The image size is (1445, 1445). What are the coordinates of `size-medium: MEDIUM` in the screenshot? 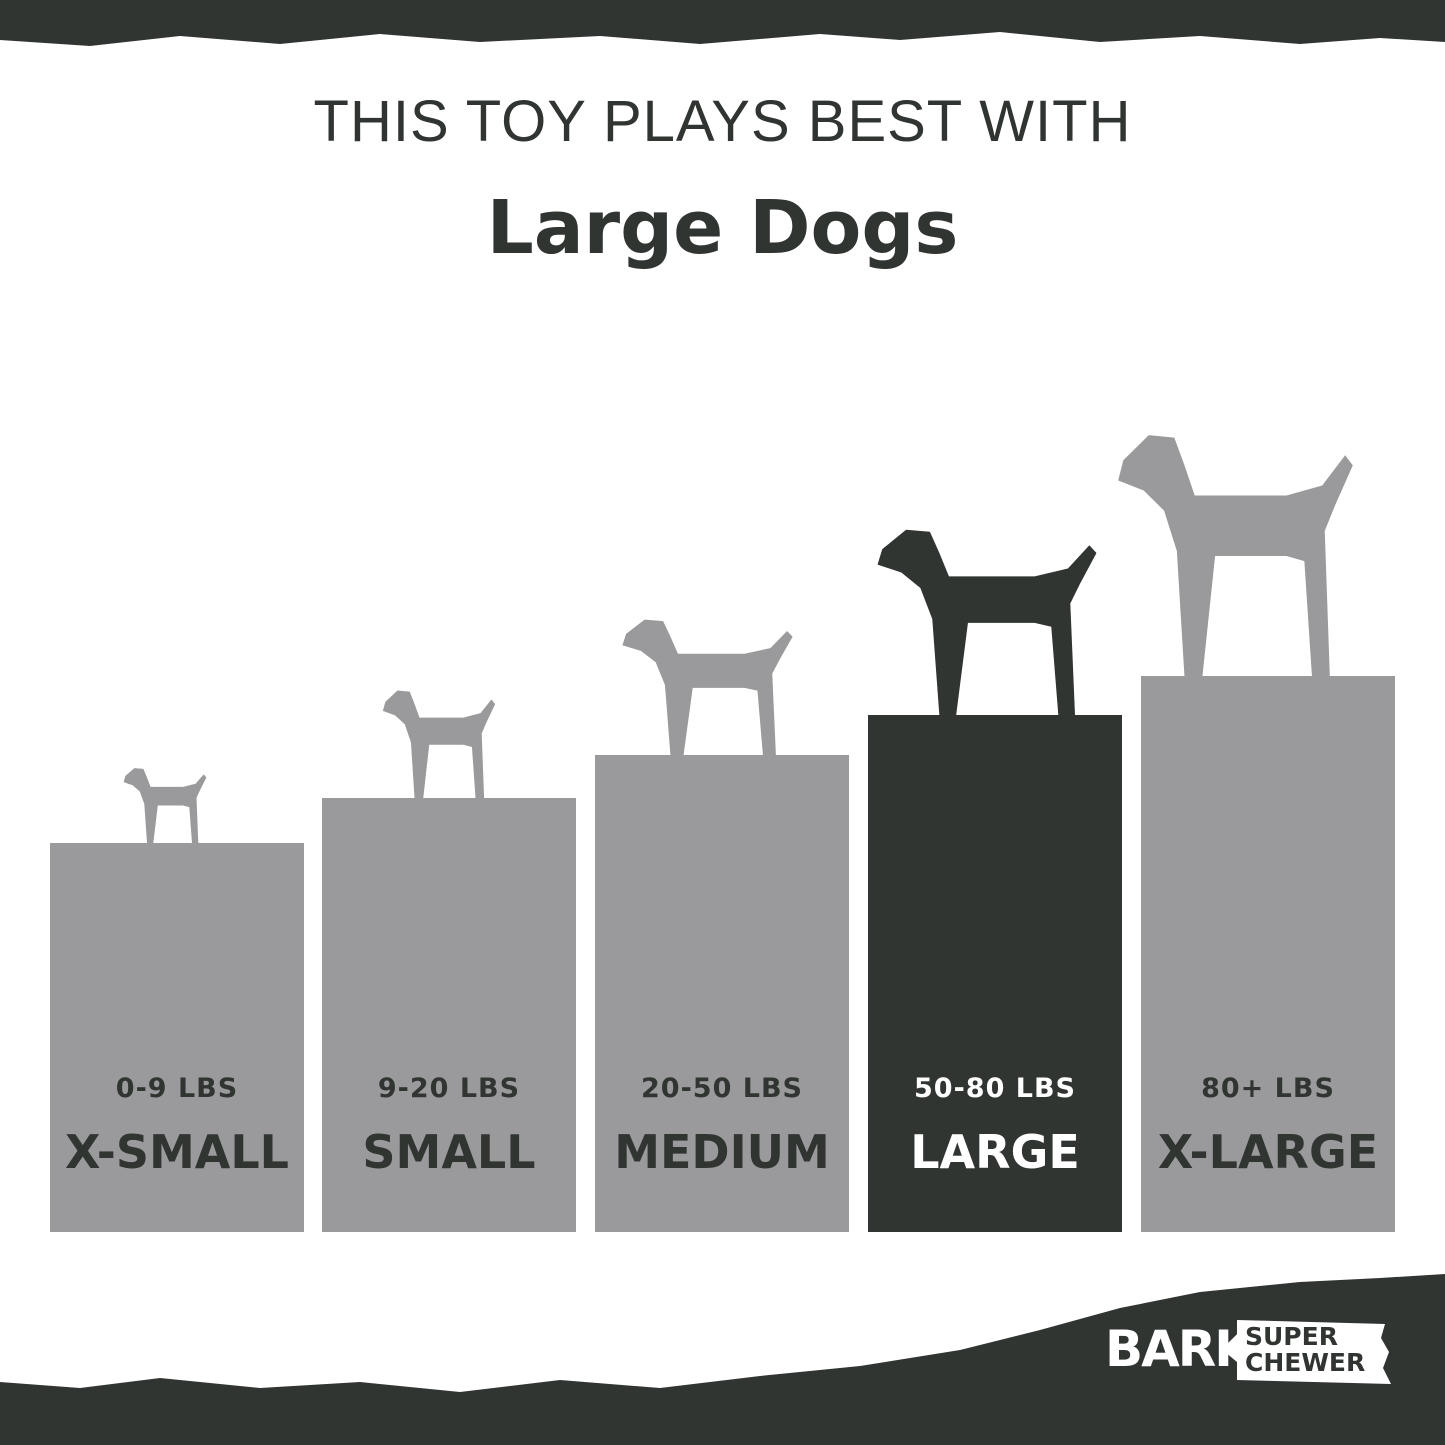 It's located at (722, 1152).